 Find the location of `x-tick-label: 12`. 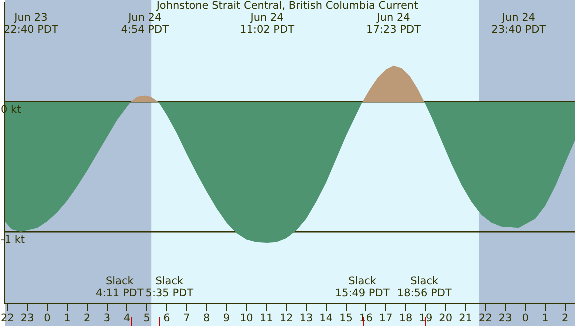

x-tick-label: 12 is located at coordinates (287, 318).